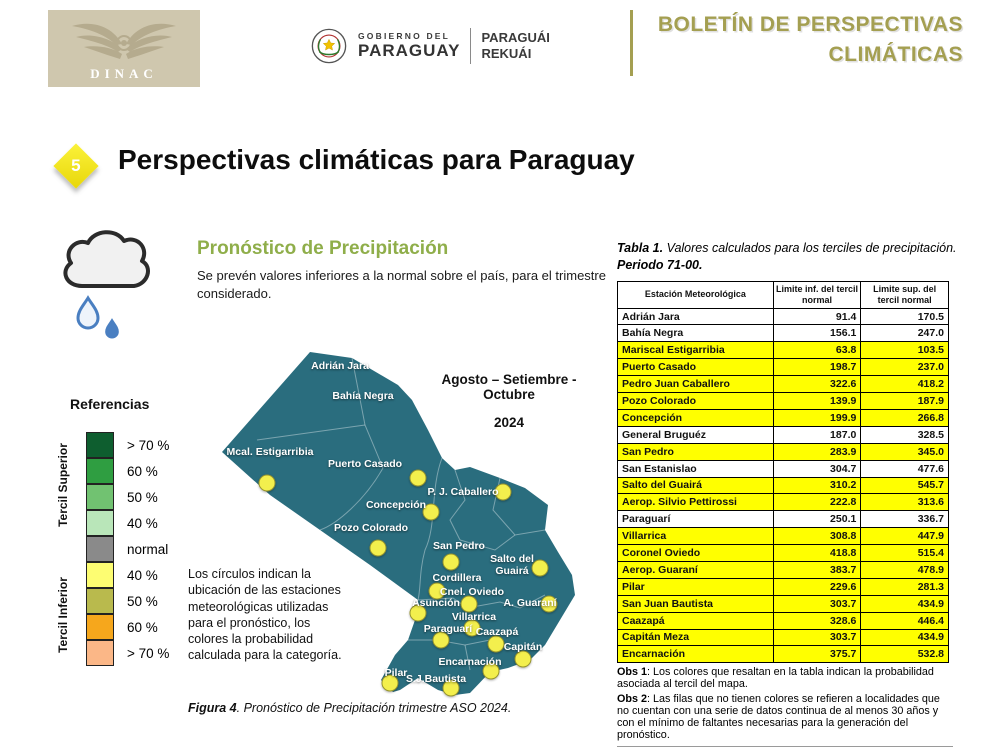  I want to click on table-cell: 156.1, so click(817, 333).